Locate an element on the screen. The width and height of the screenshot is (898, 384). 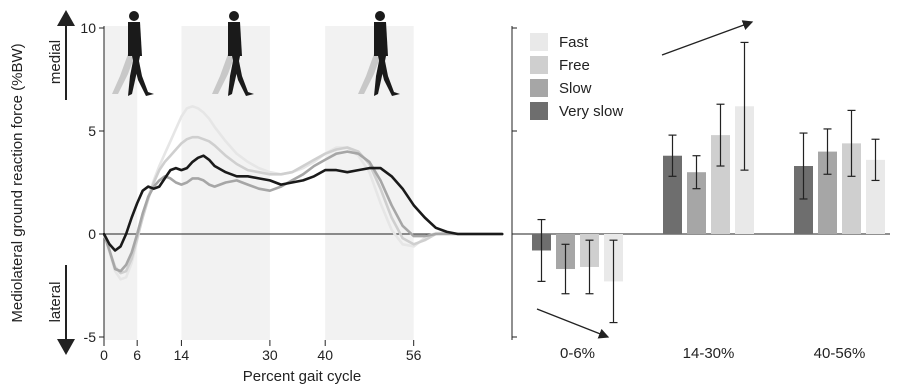
y-tick-label: 10 is located at coordinates (88, 28).